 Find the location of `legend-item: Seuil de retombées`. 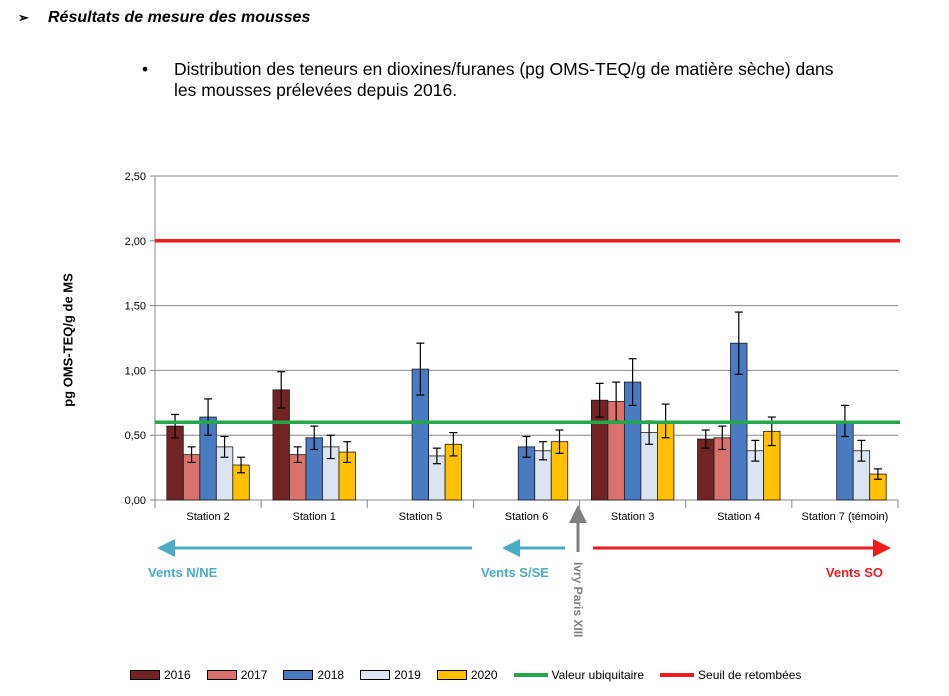

legend-item: Seuil de retombées is located at coordinates (730, 675).